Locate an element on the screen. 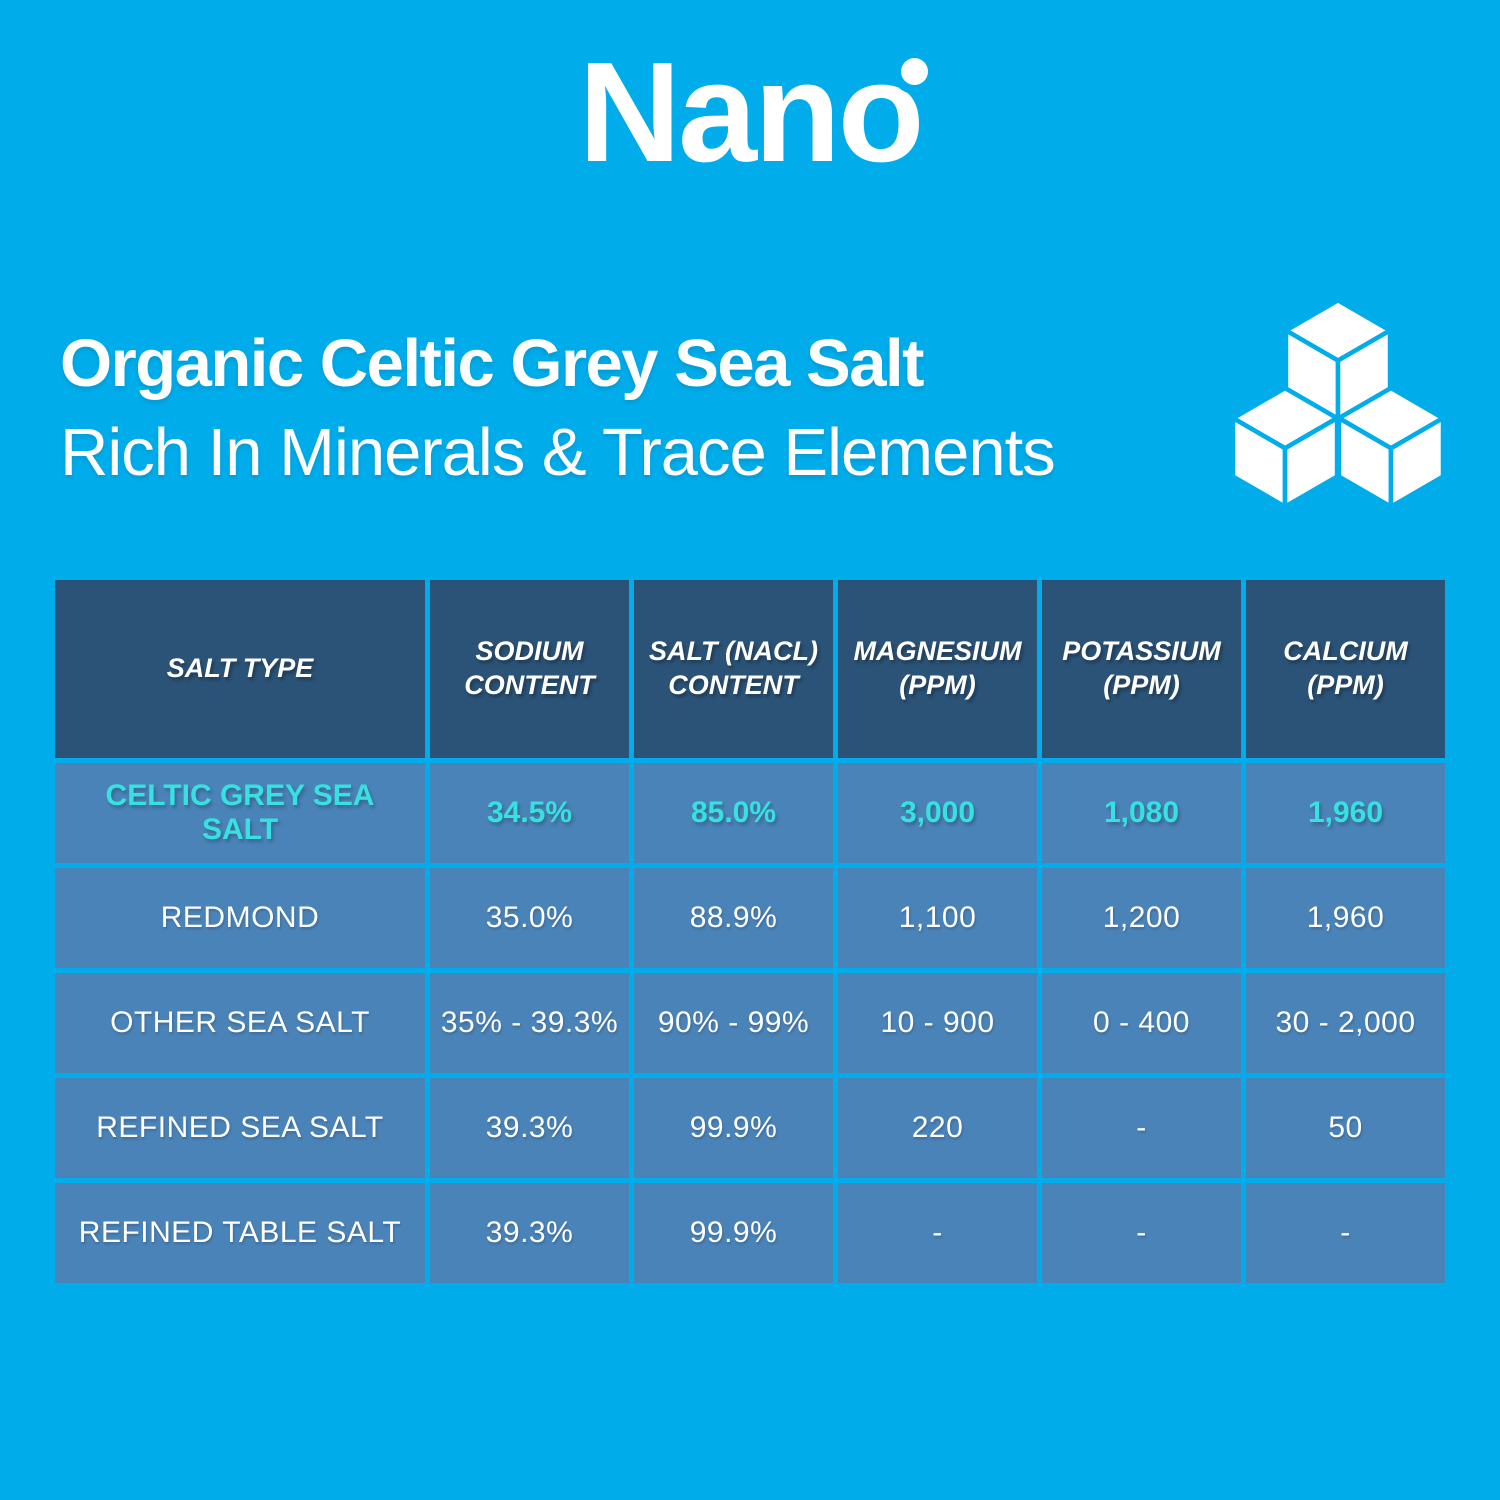 The image size is (1500, 1500). row-label: REFINED SEA SALT is located at coordinates (240, 1128).